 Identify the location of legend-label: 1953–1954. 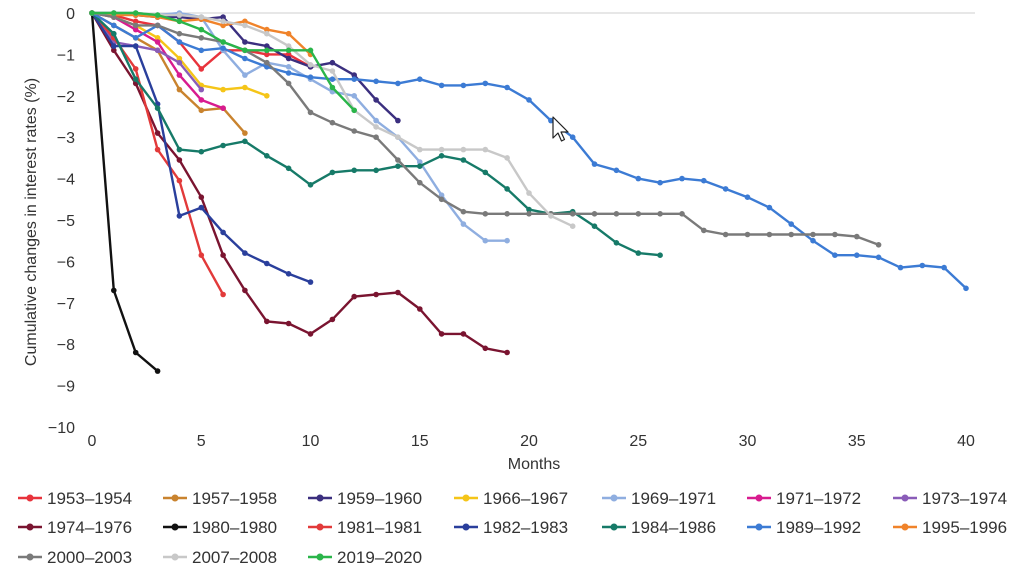
(89, 498).